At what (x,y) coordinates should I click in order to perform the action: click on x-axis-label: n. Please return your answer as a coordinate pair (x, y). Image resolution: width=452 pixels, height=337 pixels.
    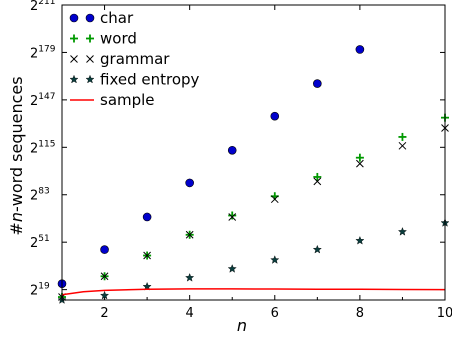
    Looking at the image, I should click on (242, 325).